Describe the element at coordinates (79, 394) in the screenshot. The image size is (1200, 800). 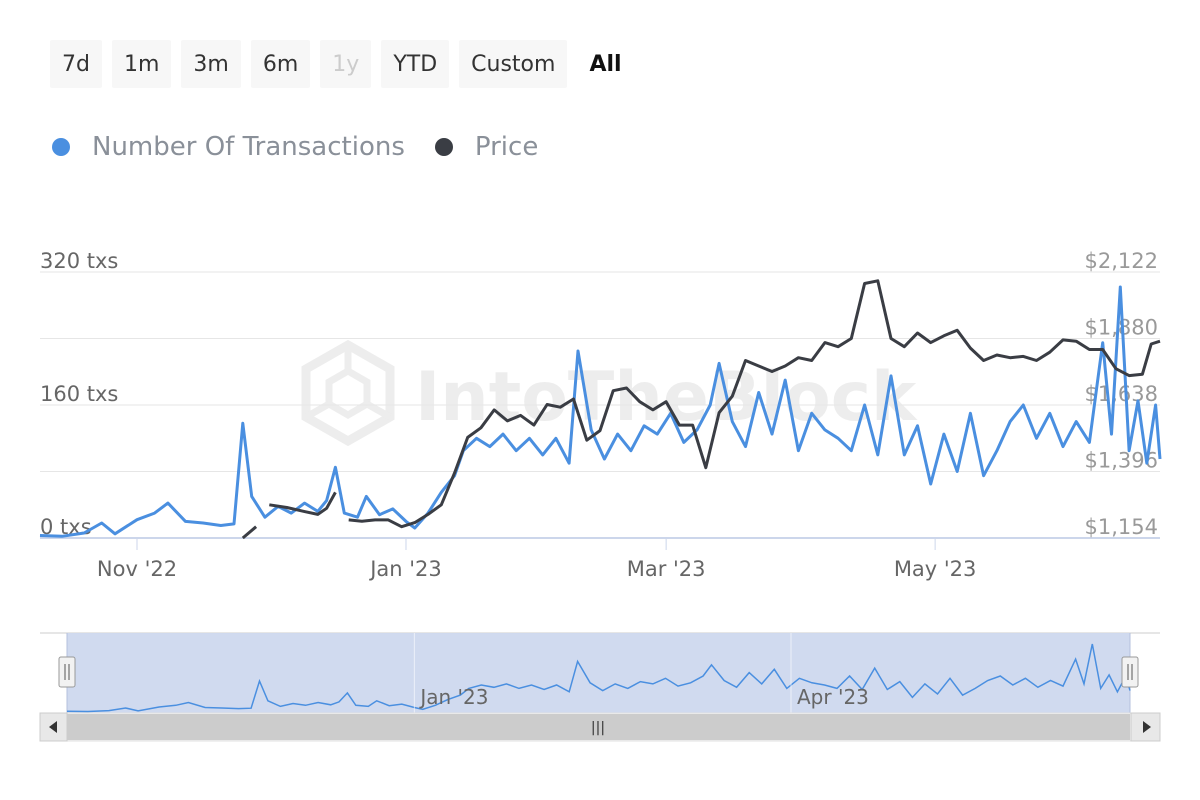
I see `y-left-tick-label: 160 txs` at that location.